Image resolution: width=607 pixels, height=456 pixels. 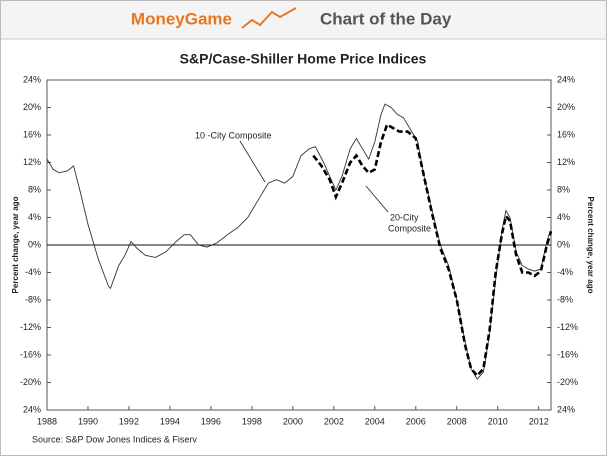 What do you see at coordinates (303, 59) in the screenshot?
I see `chart-title: S&P/Case-Shiller Home Price Indices` at bounding box center [303, 59].